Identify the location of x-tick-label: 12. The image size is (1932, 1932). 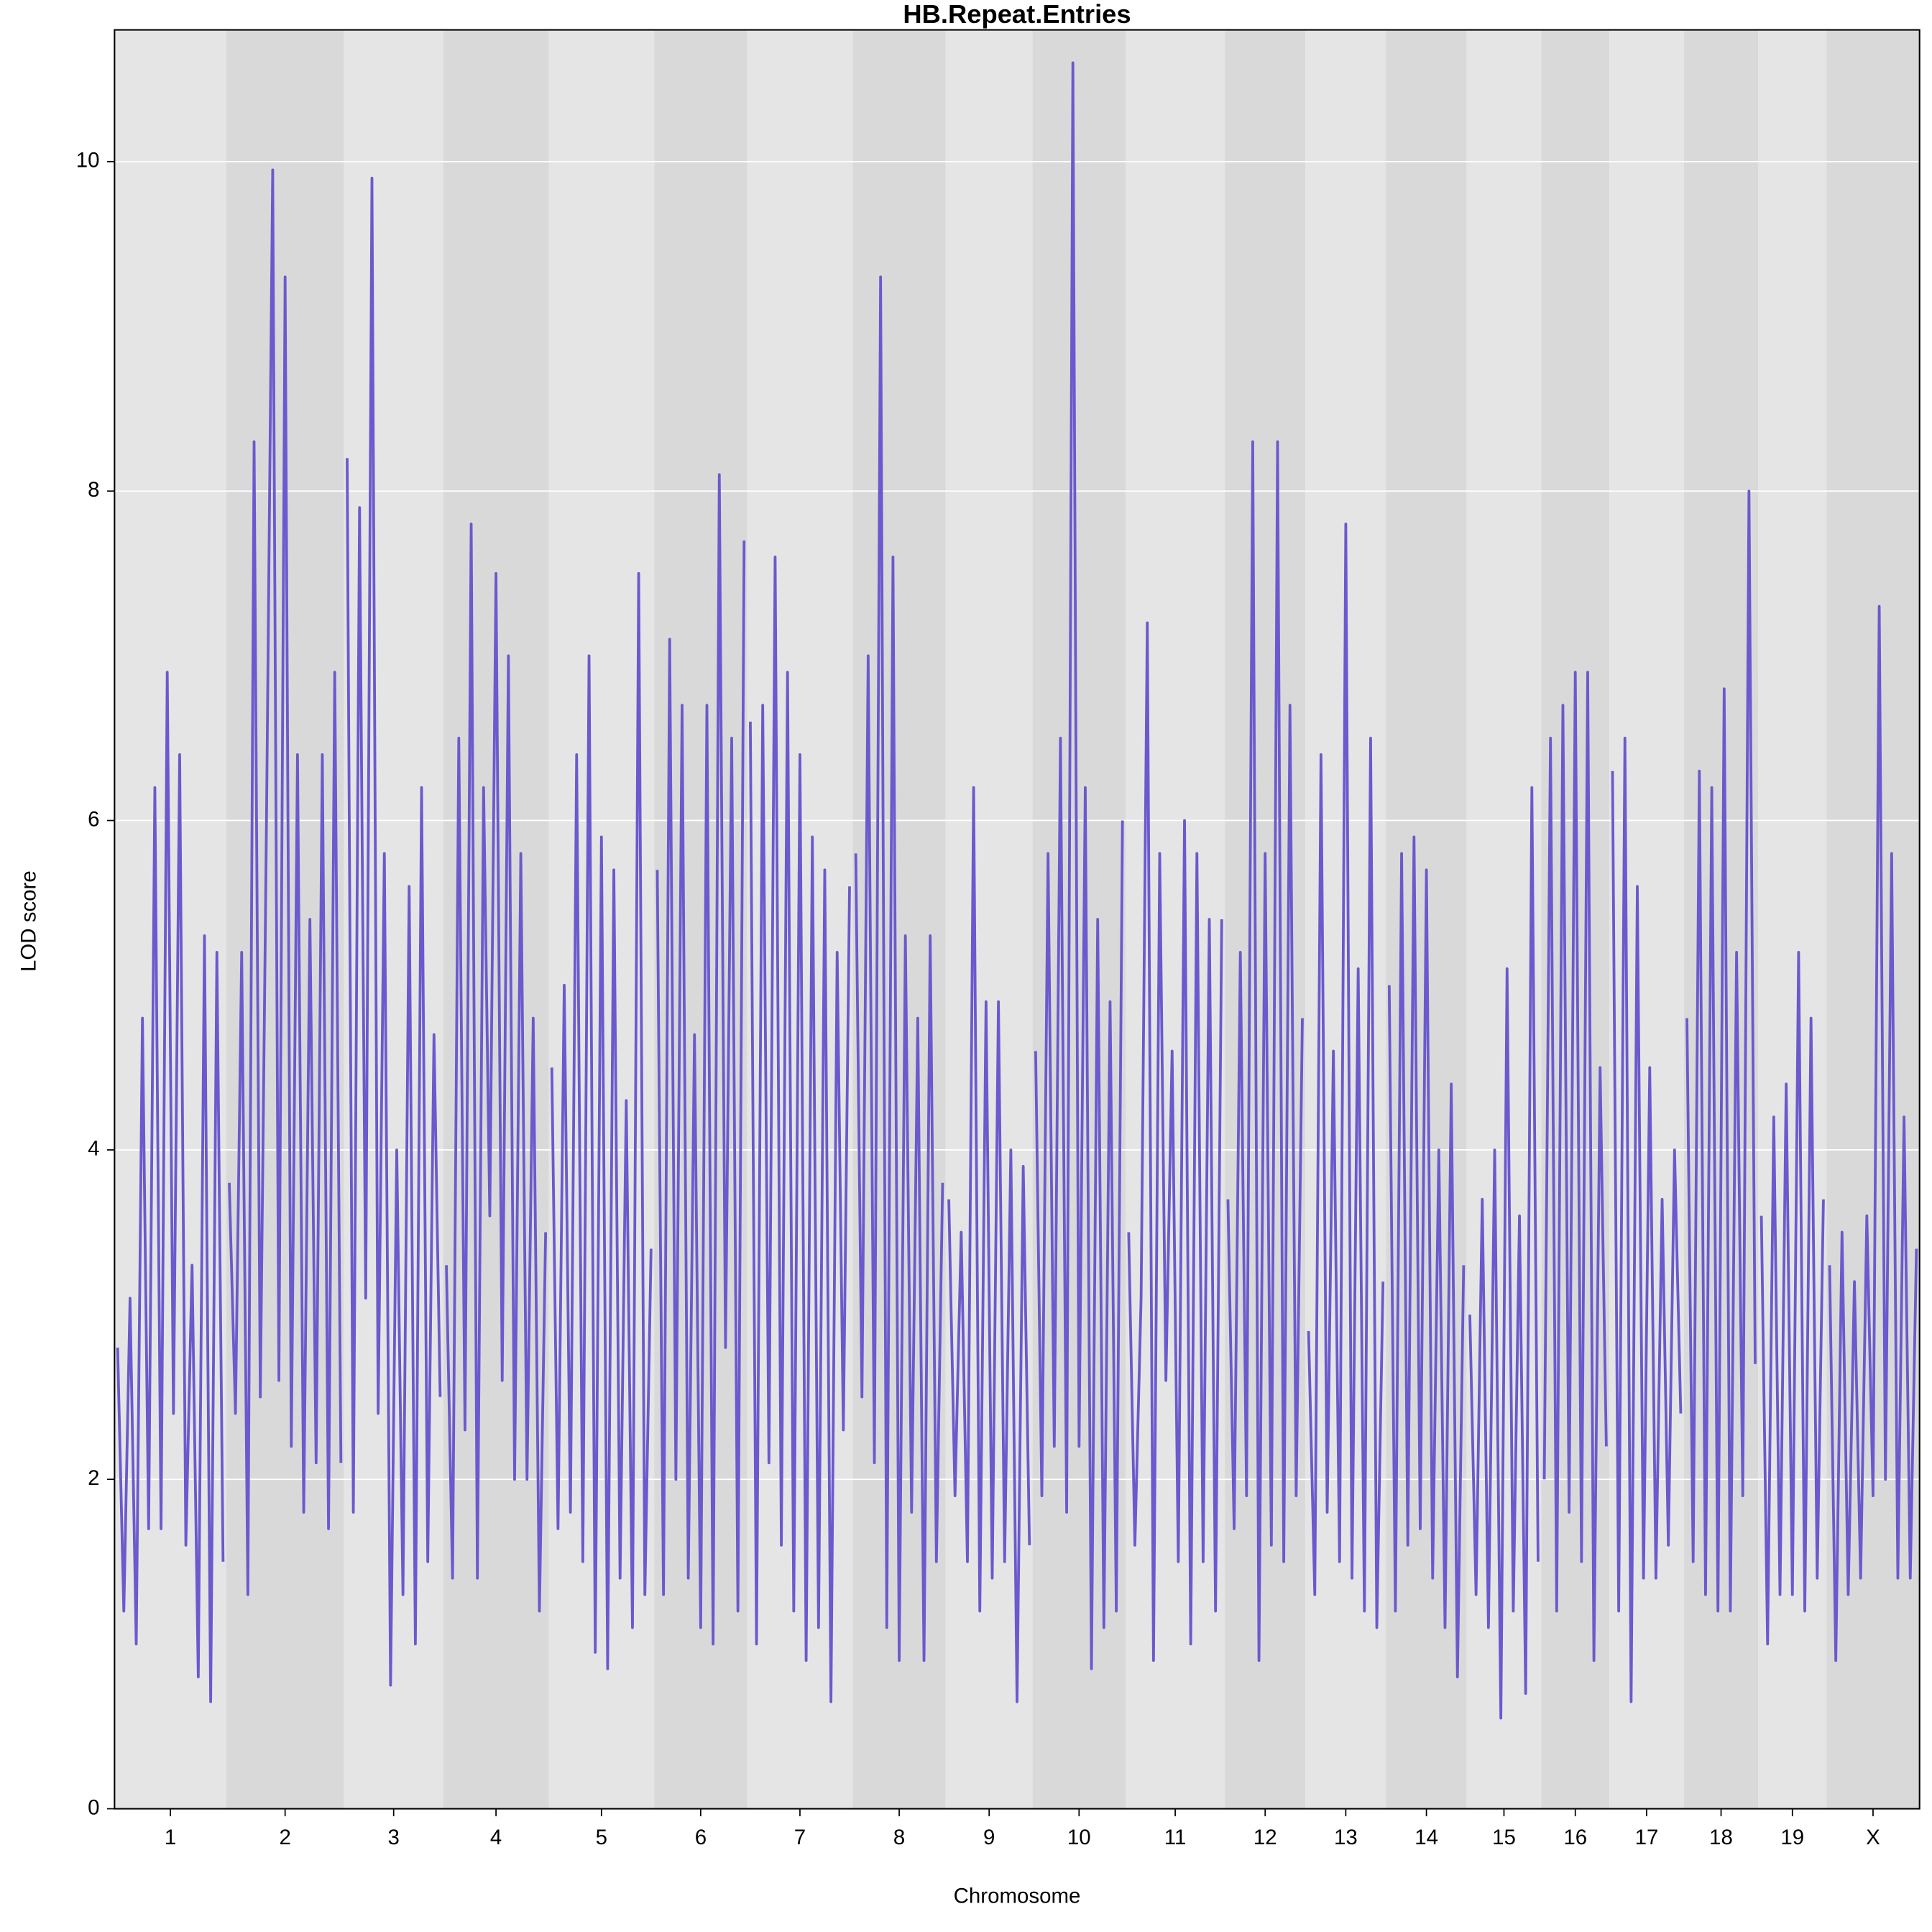
(1265, 1837).